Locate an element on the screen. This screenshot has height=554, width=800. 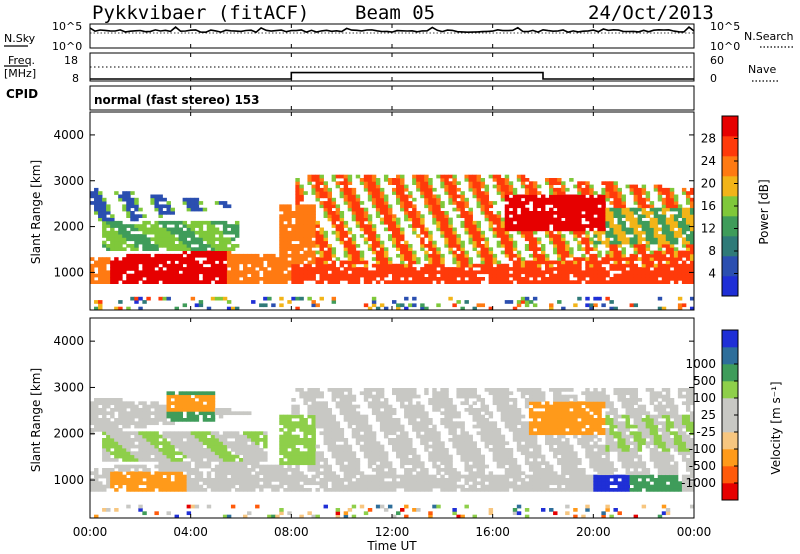
cpid-label: CPID is located at coordinates (22, 94).